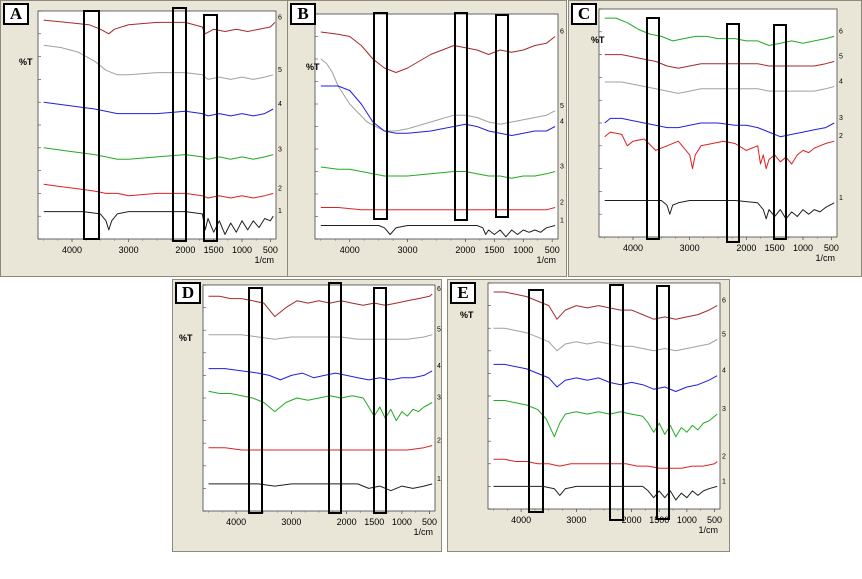  I want to click on panel-label-a: A, so click(16, 14).